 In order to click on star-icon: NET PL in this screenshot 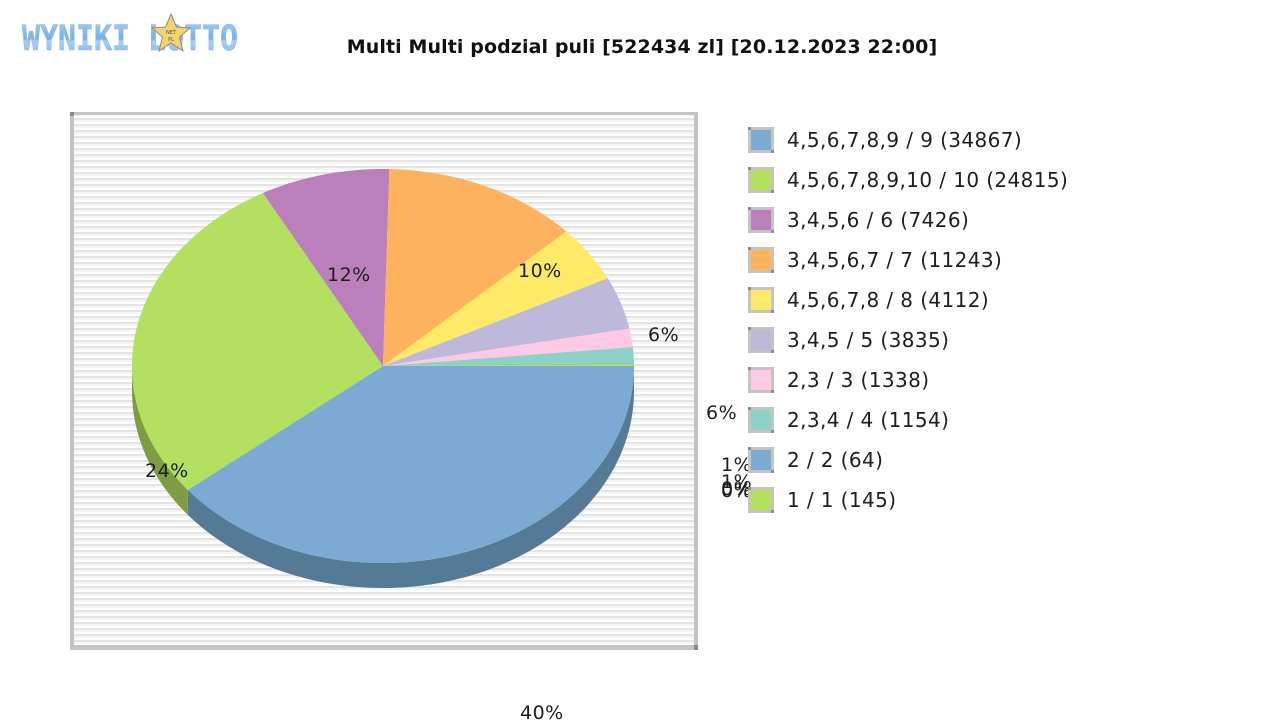, I will do `click(171, 32)`.